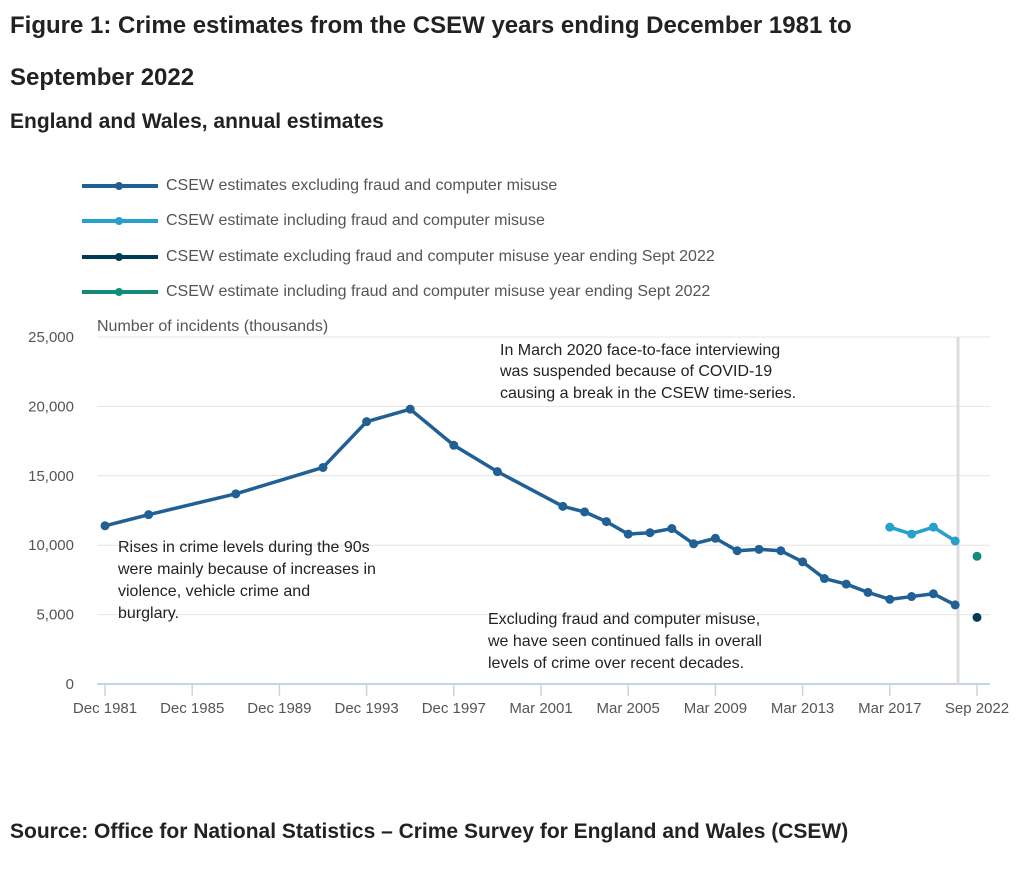 This screenshot has width=1024, height=894. Describe the element at coordinates (197, 121) in the screenshot. I see `figure-subtitle: England and Wales, annual estimates` at that location.